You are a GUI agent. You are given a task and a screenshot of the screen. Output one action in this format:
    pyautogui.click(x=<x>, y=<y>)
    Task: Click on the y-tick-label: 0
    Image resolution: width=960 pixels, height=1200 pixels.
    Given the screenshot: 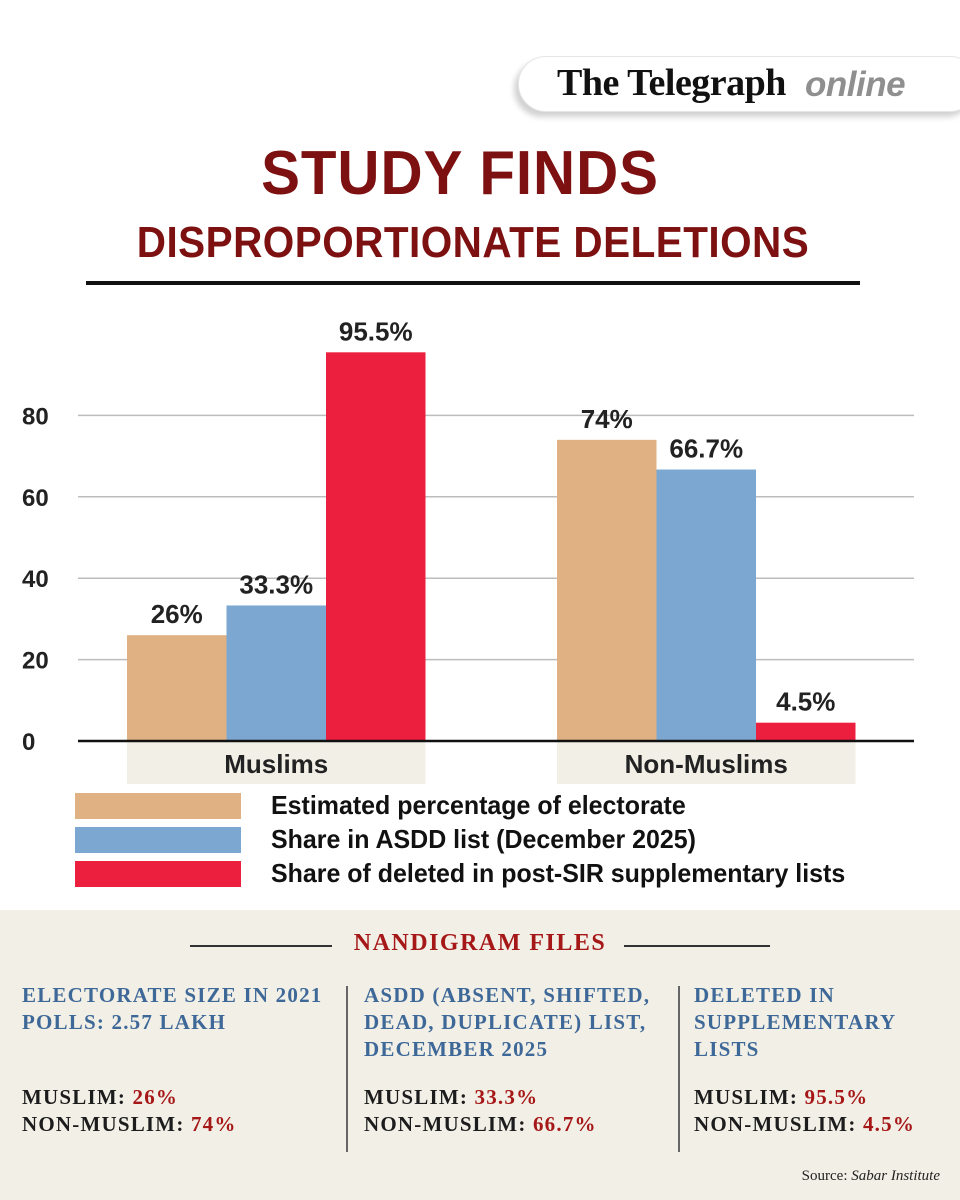 What is the action you would take?
    pyautogui.click(x=28, y=742)
    